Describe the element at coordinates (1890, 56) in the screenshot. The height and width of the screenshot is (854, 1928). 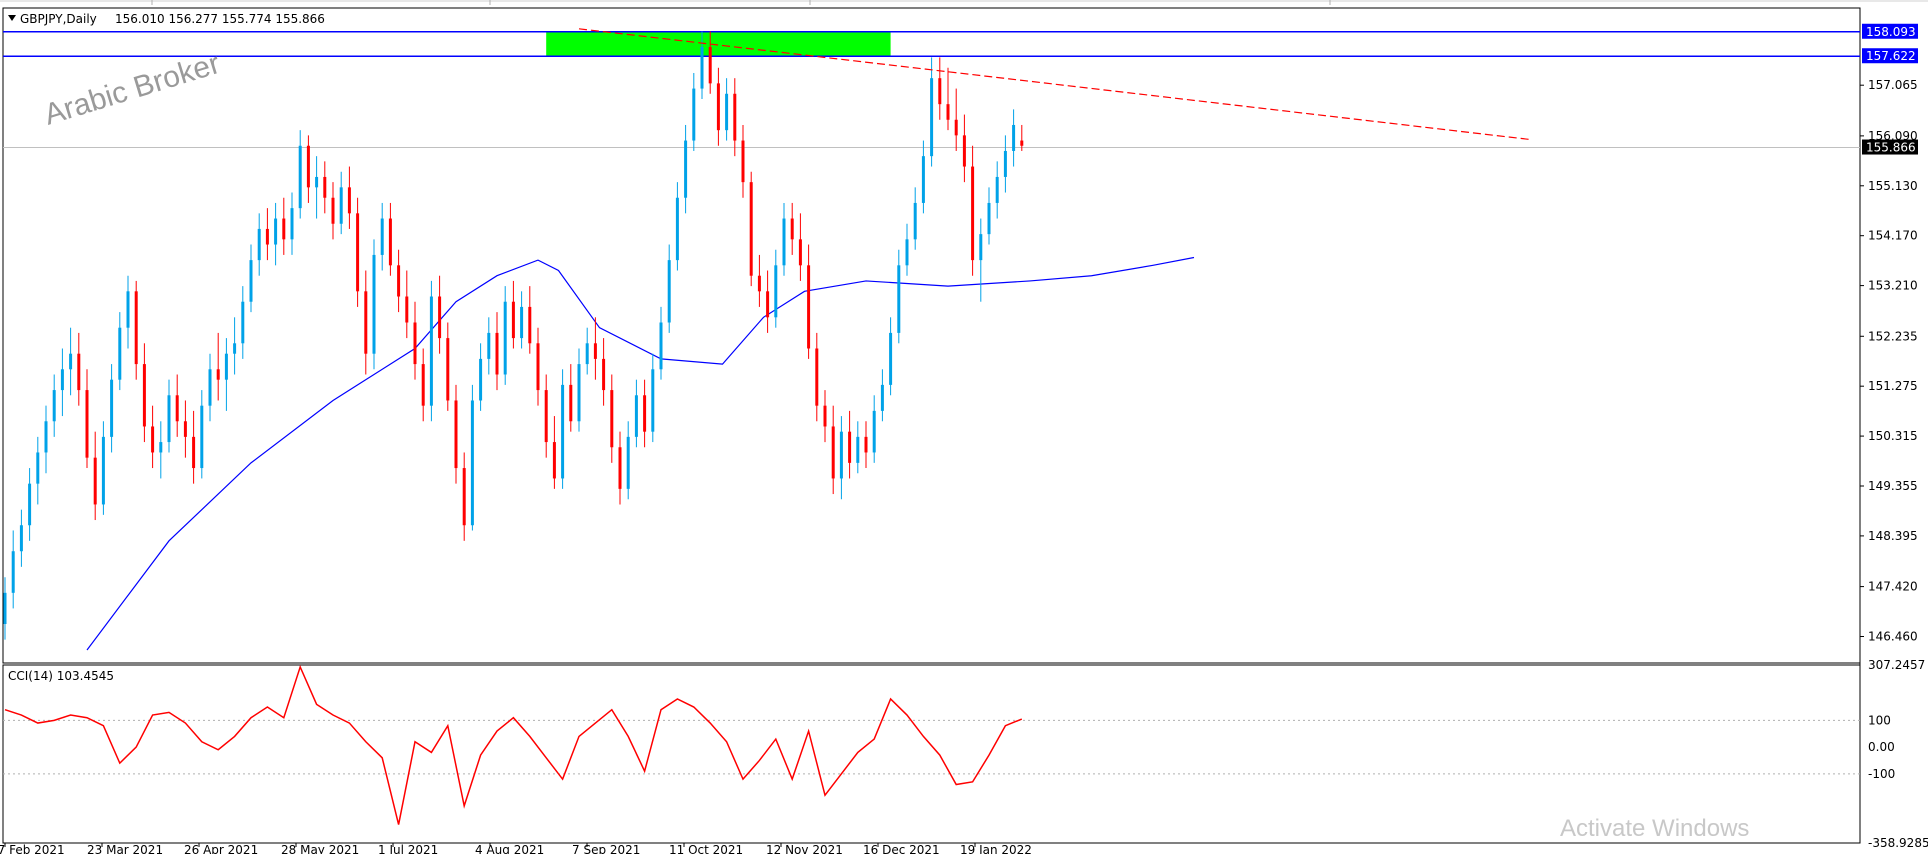
I see `level-price-tag` at that location.